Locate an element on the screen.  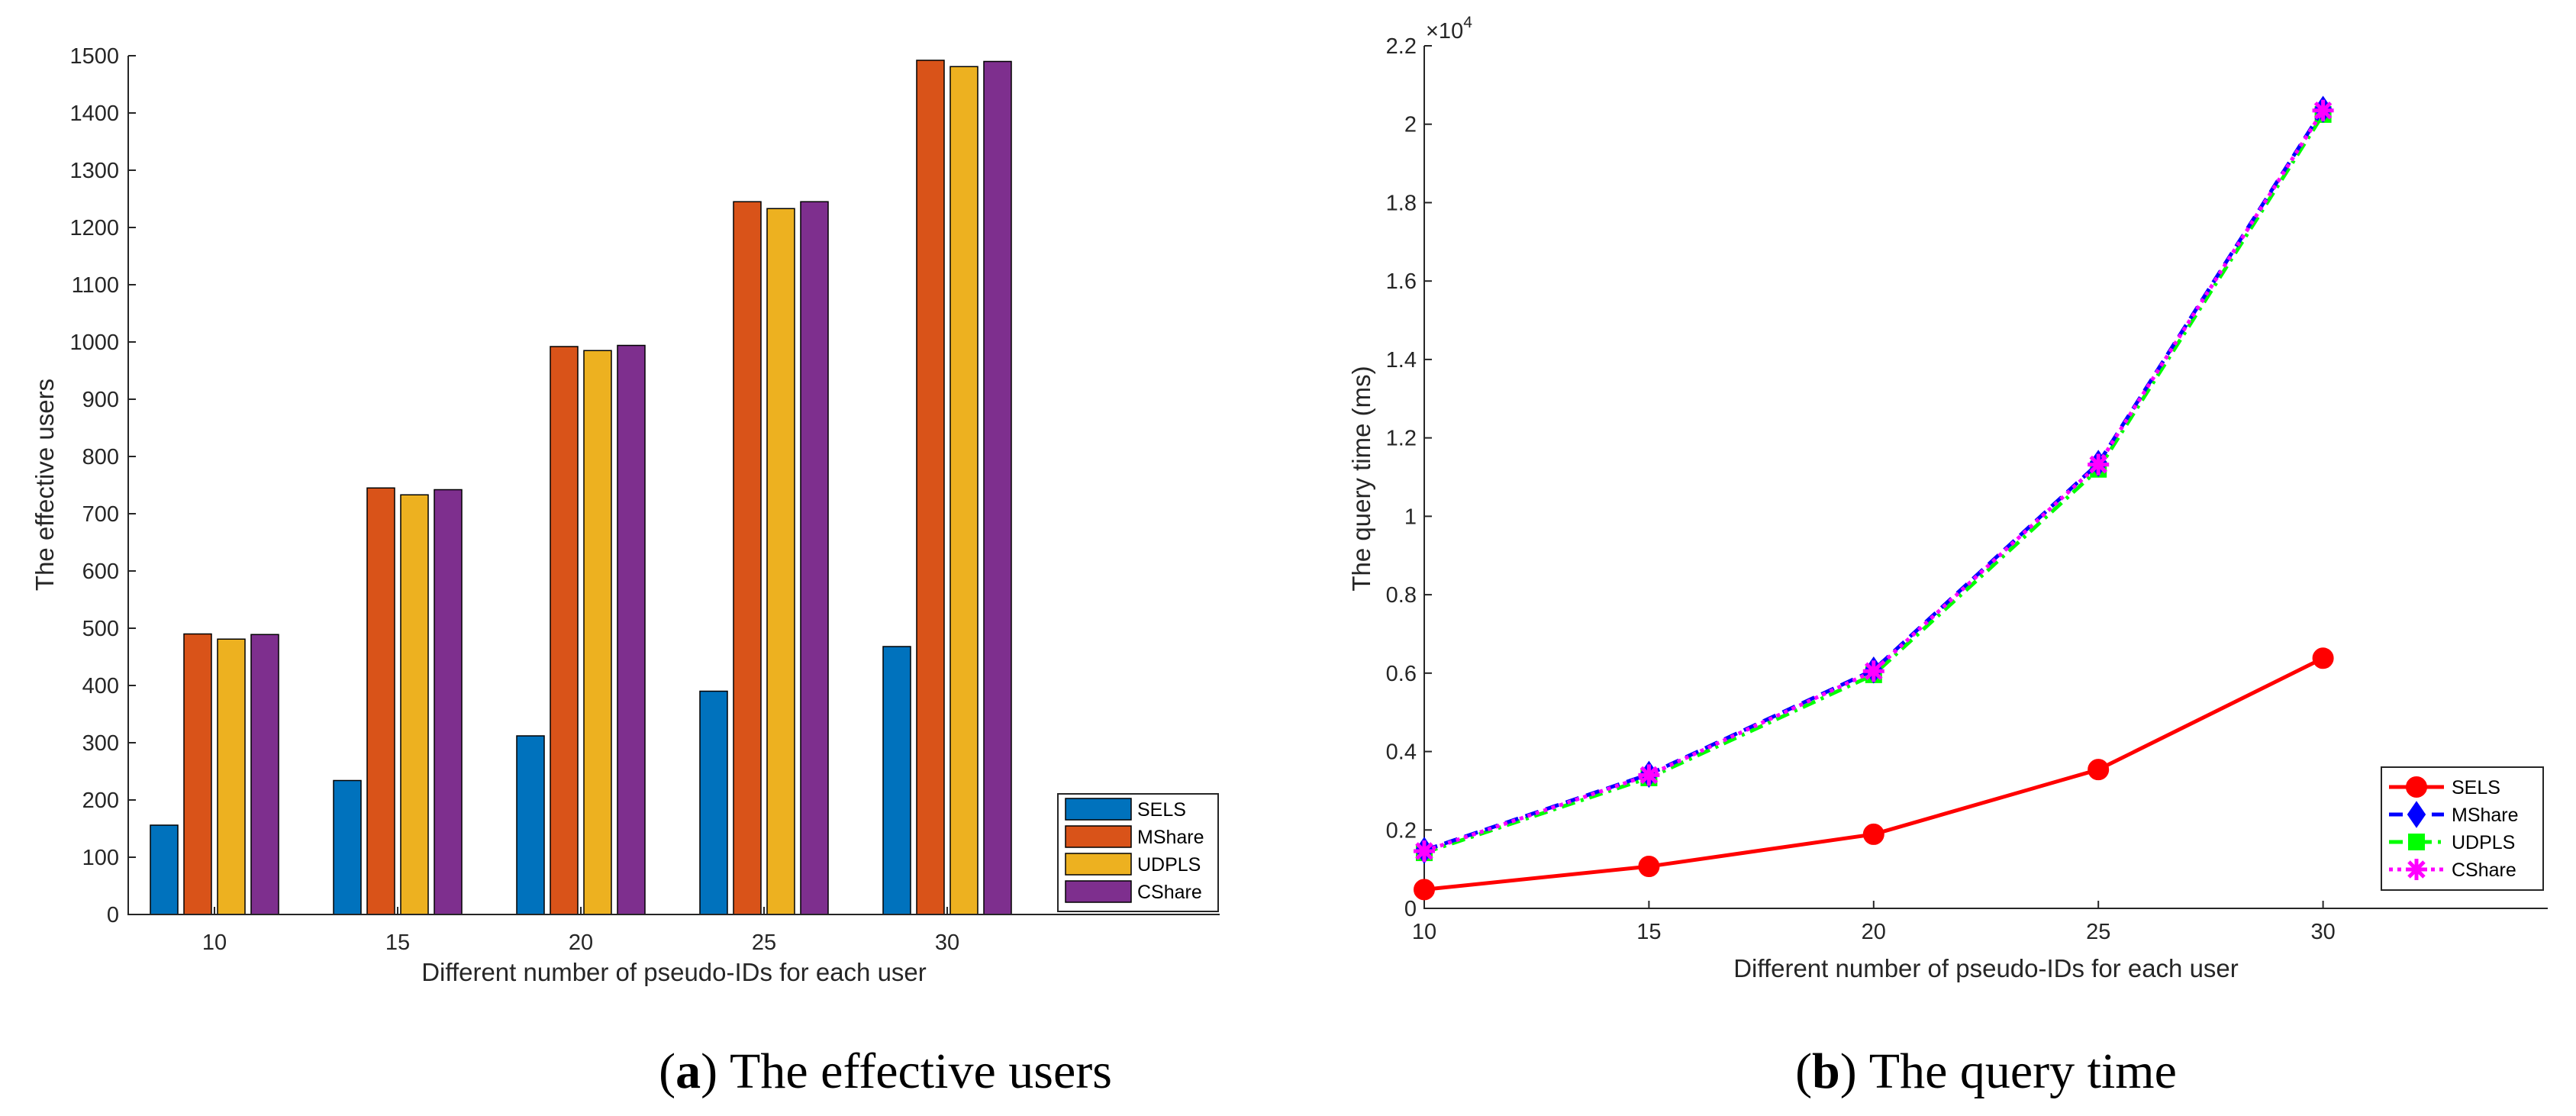
y-tick-label: 600 is located at coordinates (100, 572).